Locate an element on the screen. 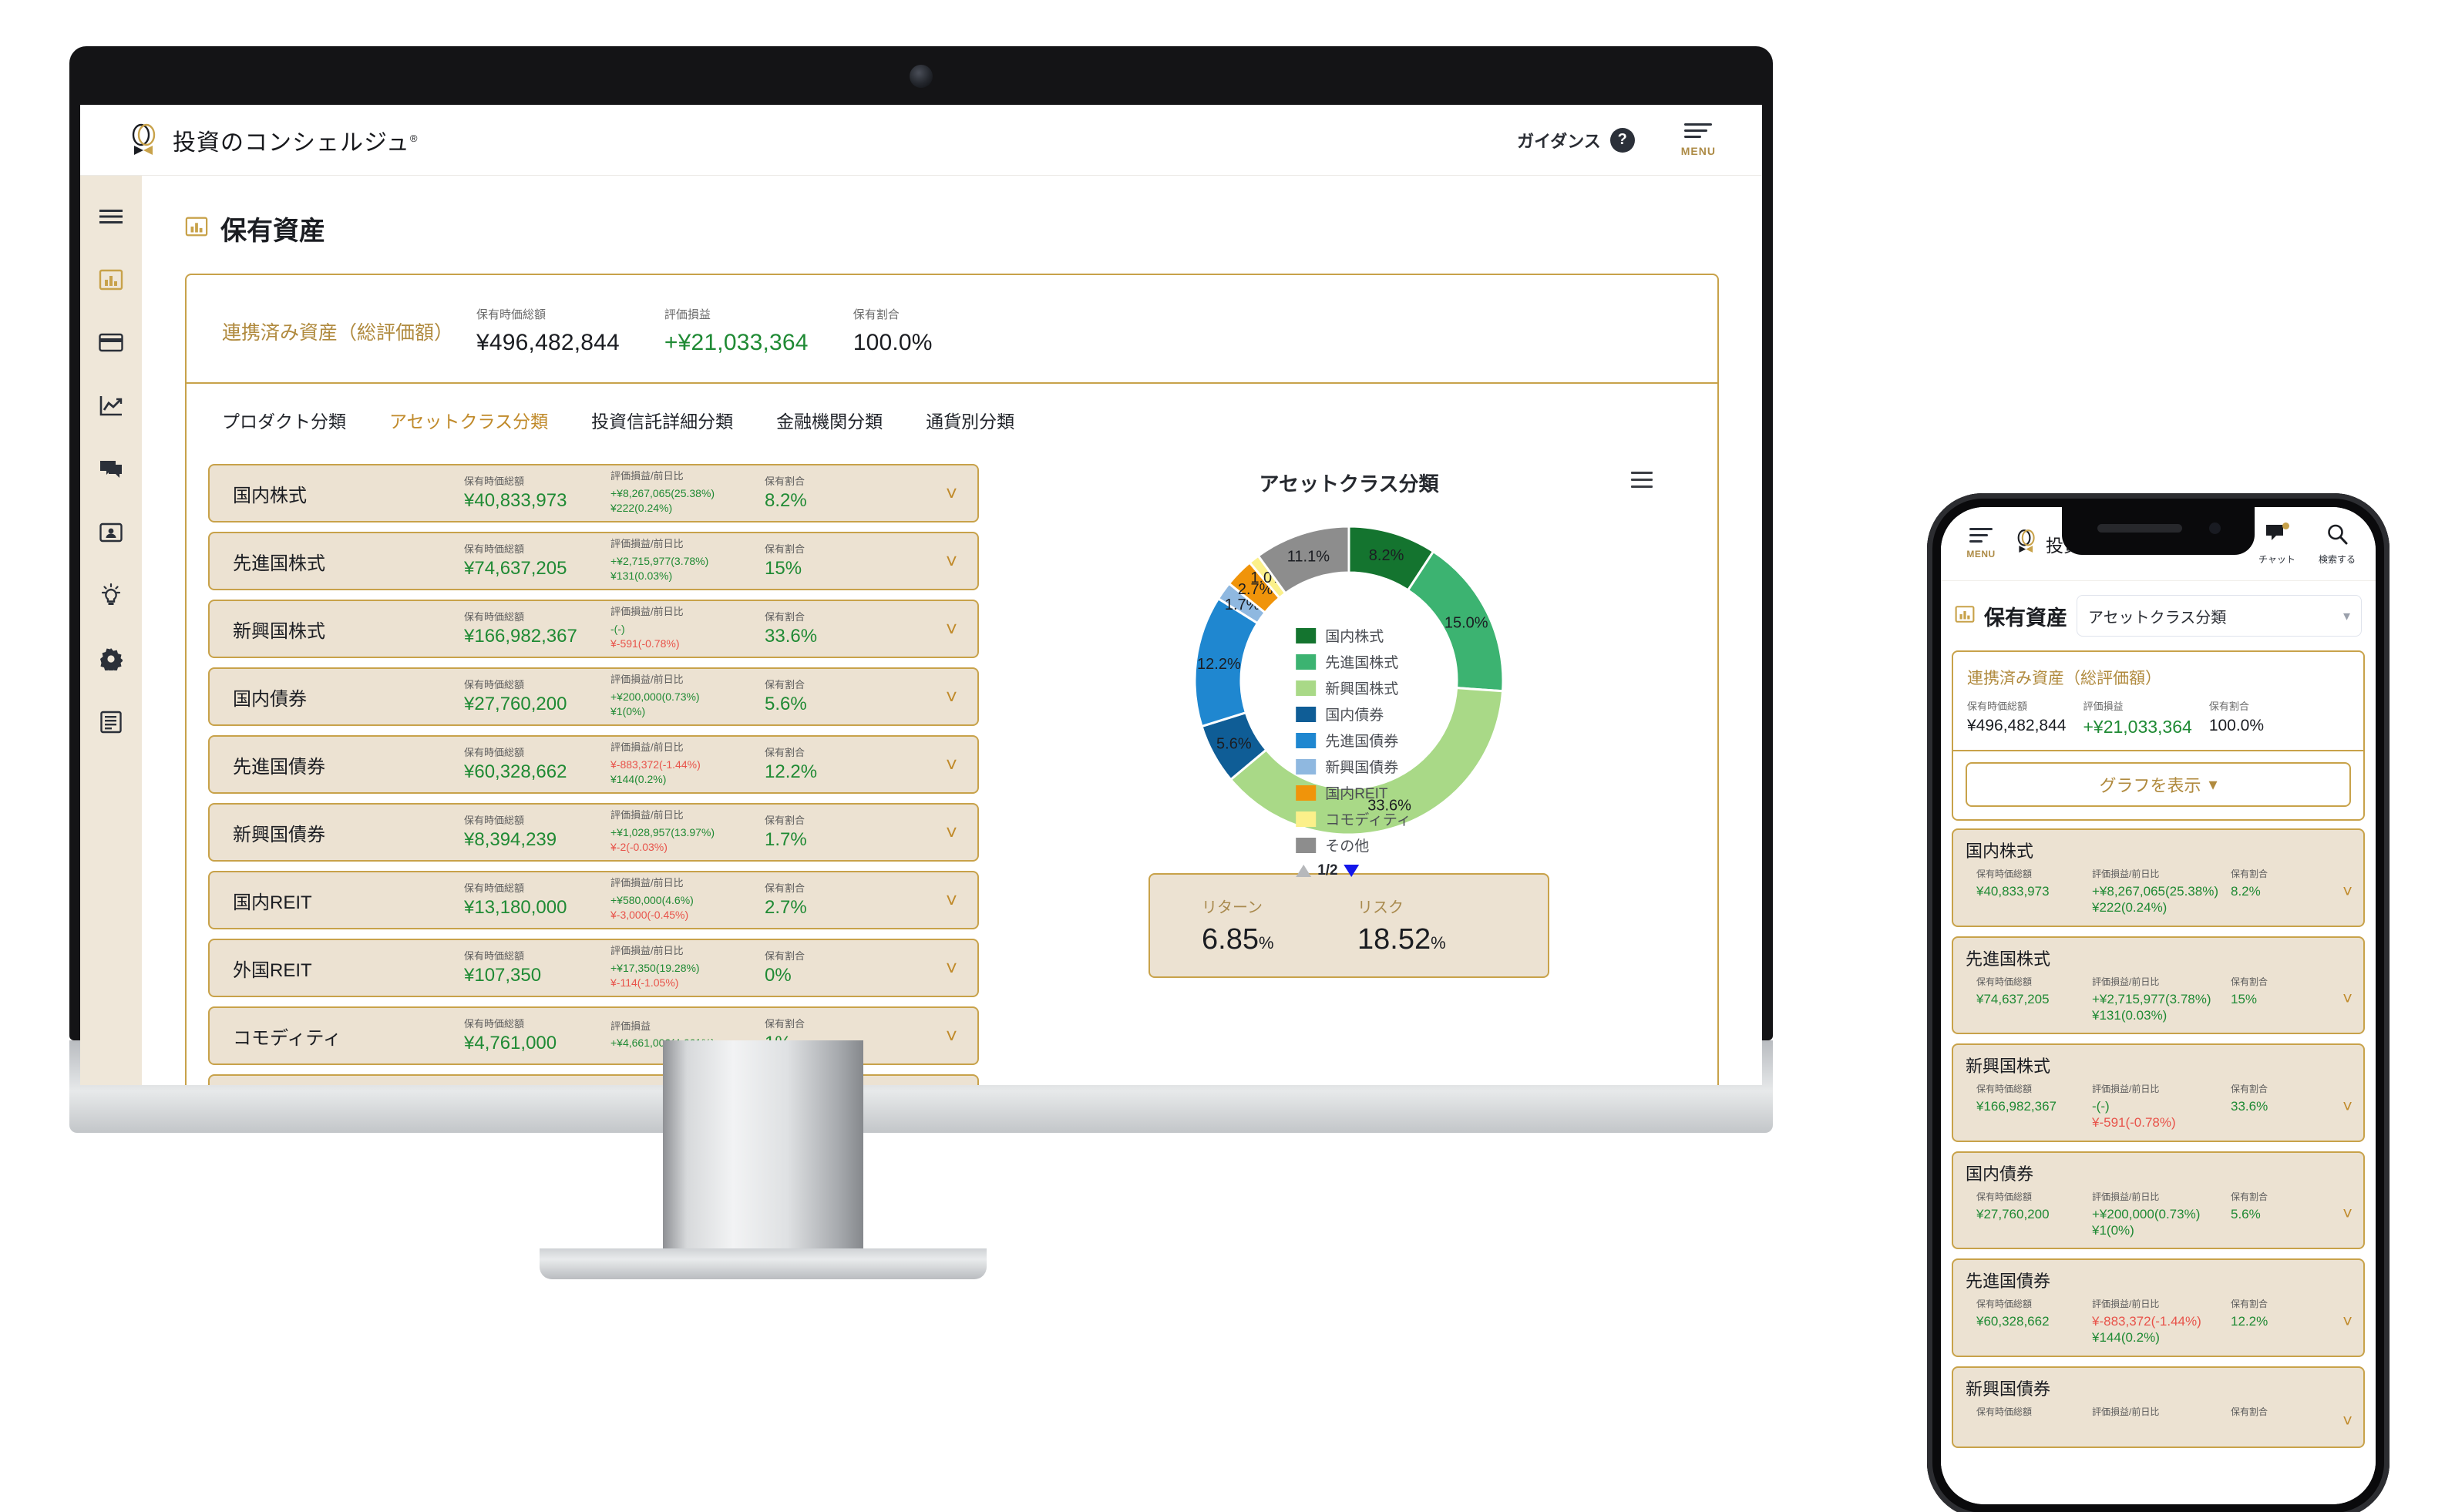  imac-base is located at coordinates (763, 1264).